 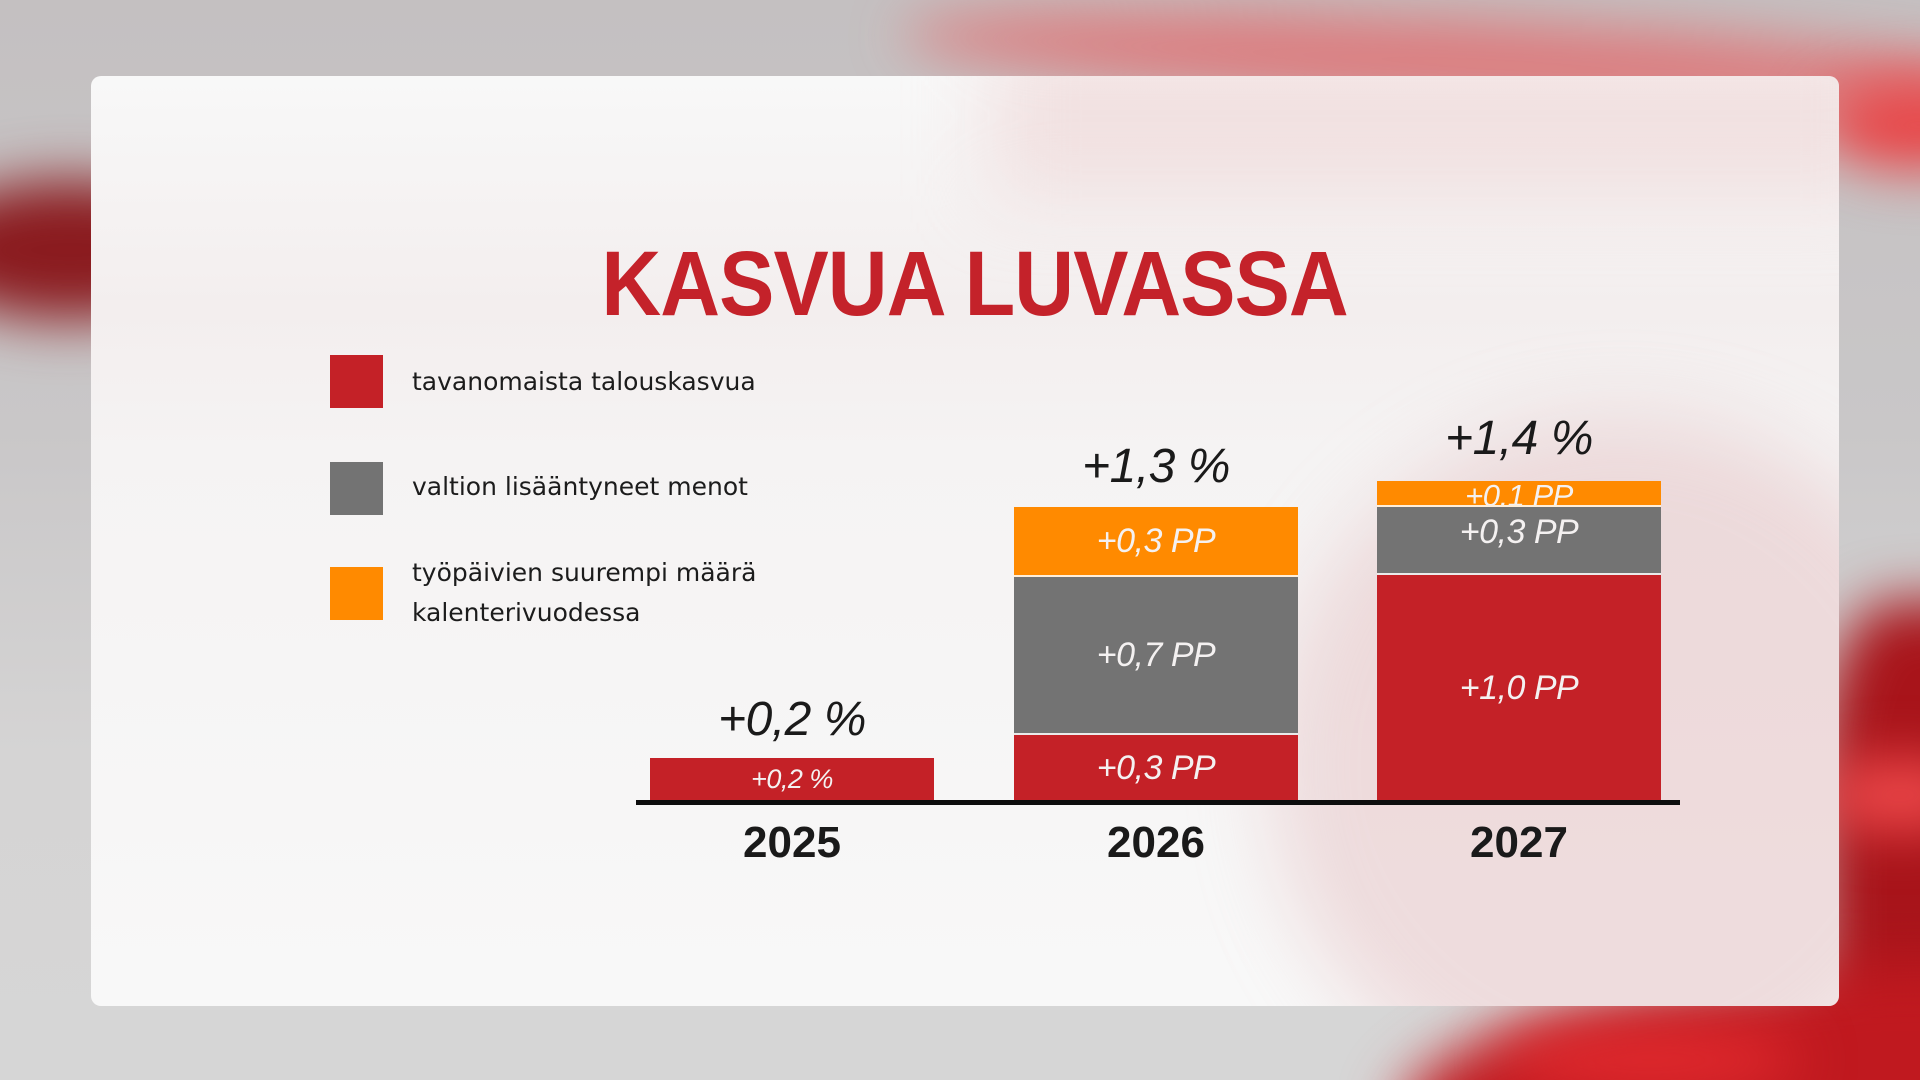 I want to click on legend-item-regular-growth: tavanomaista talouskasvua, so click(x=561, y=381).